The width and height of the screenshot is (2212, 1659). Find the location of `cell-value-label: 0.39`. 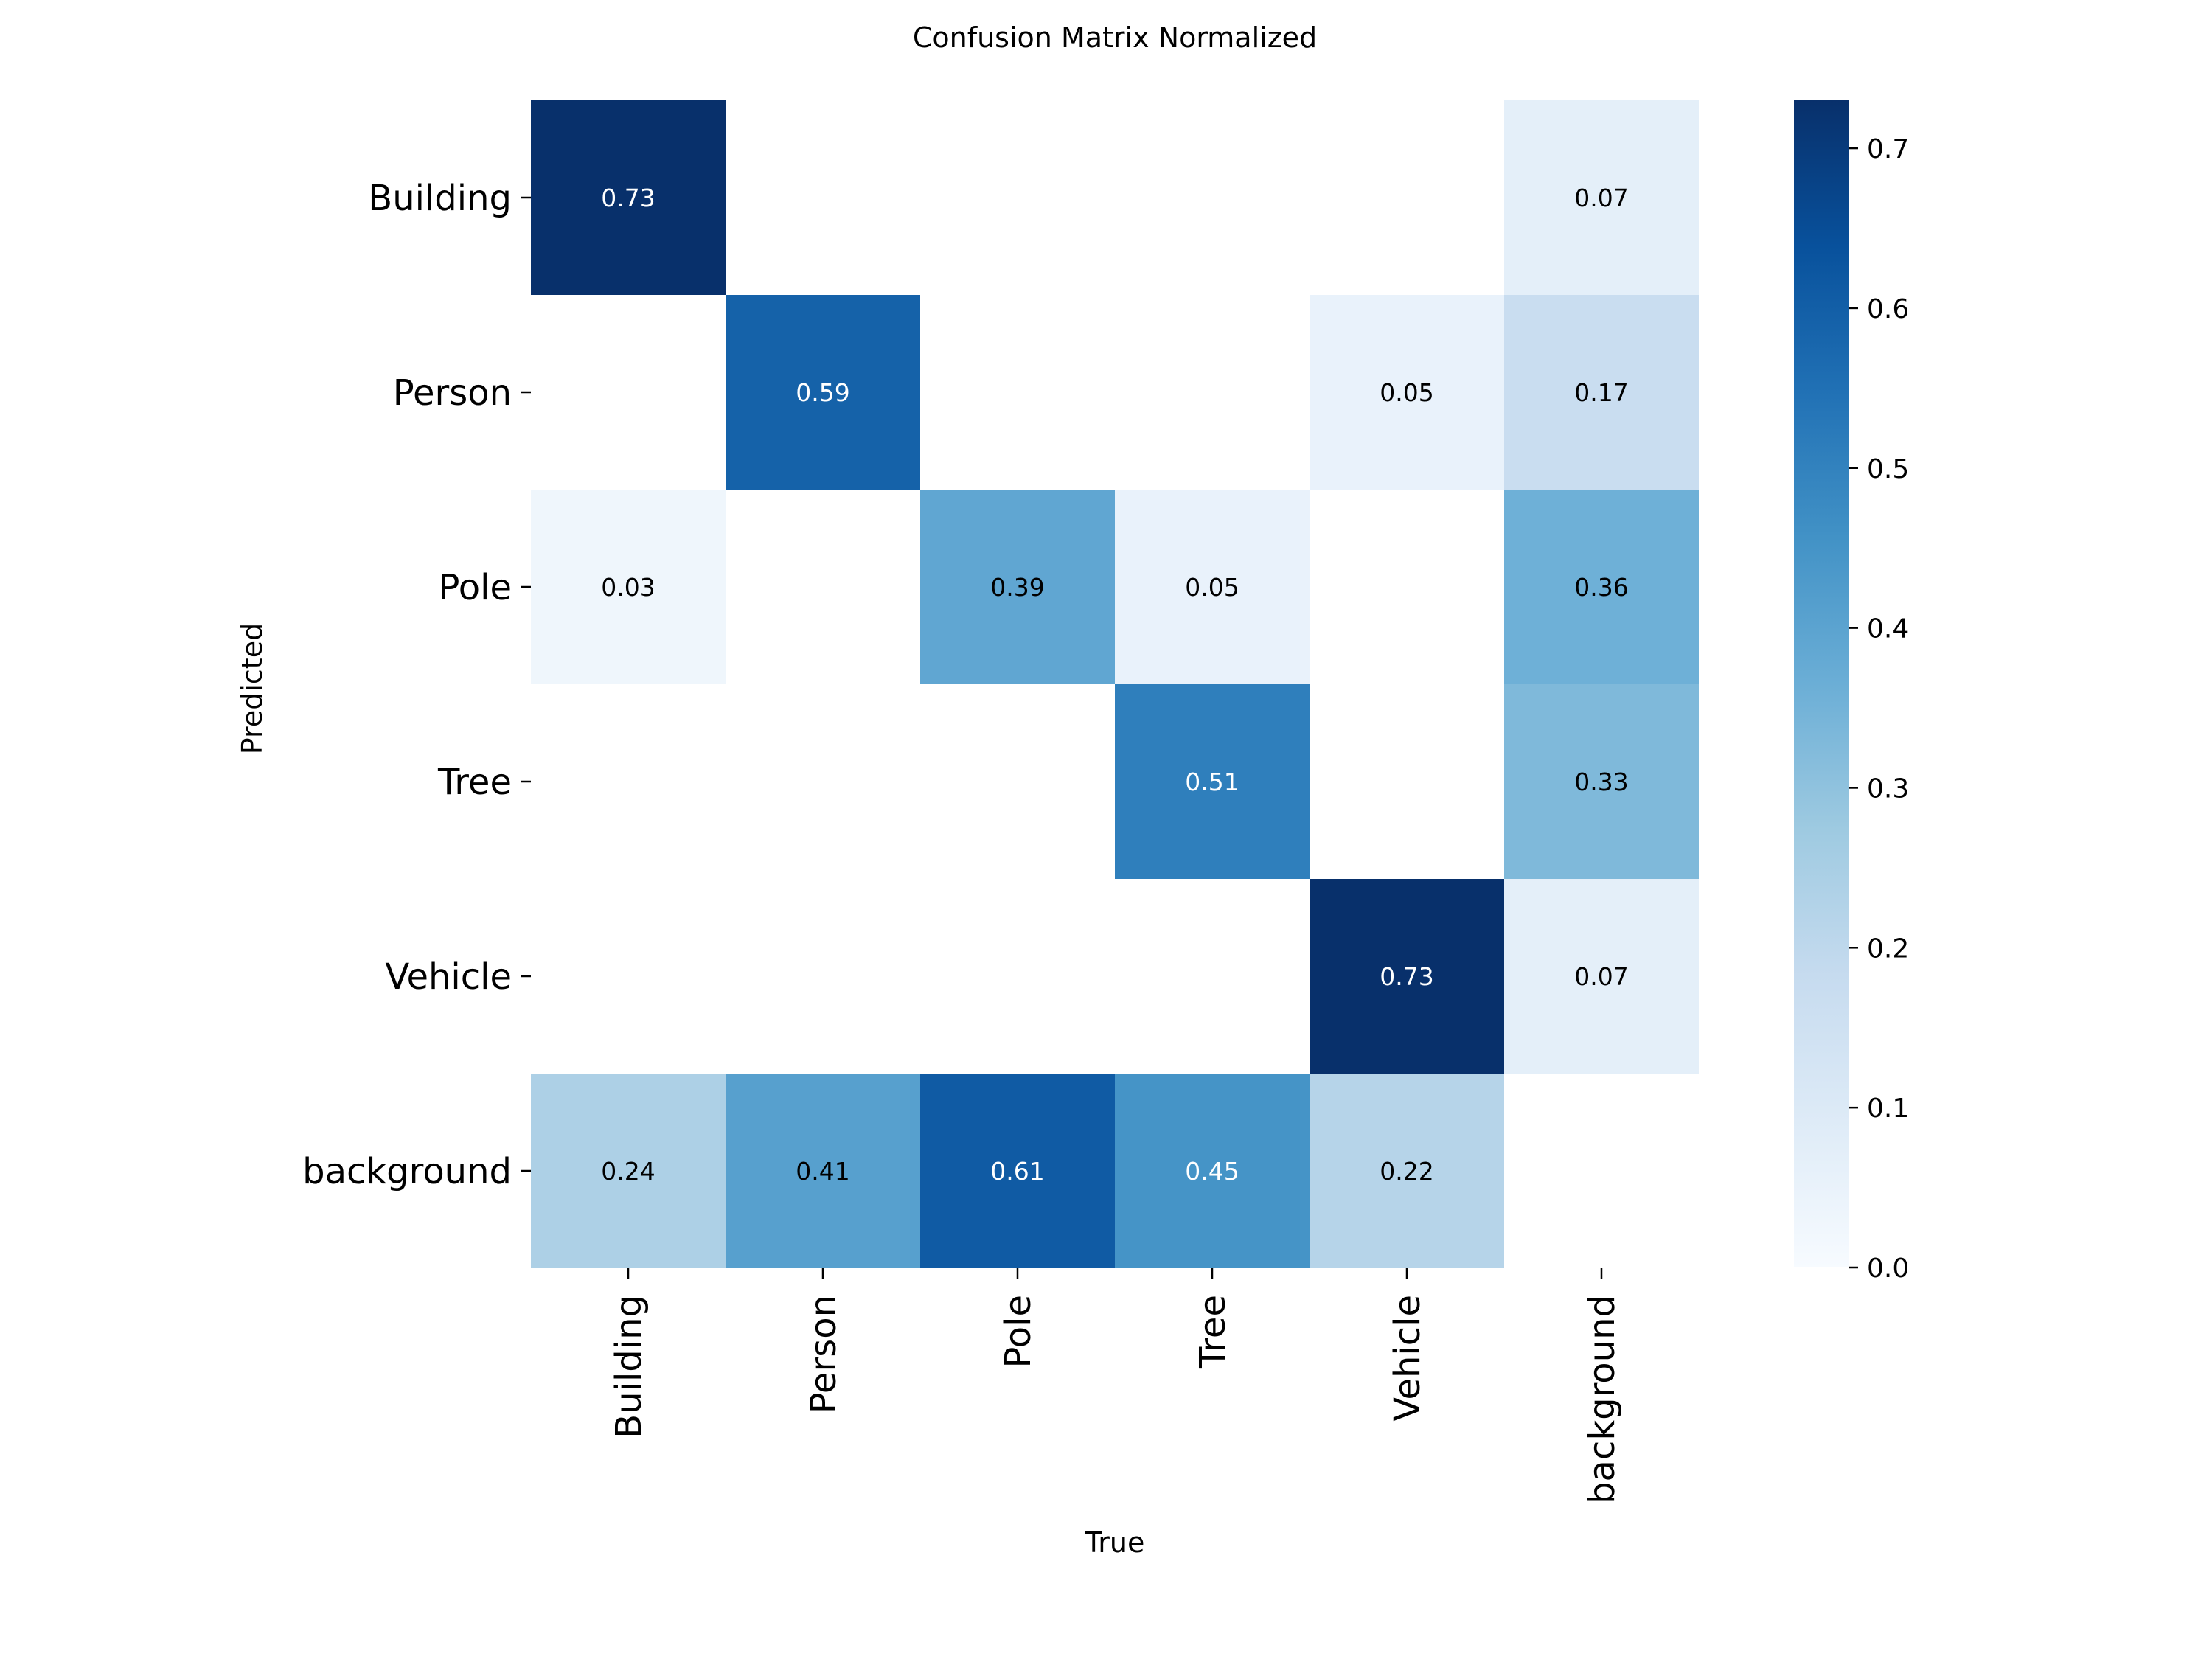

cell-value-label: 0.39 is located at coordinates (1017, 587).